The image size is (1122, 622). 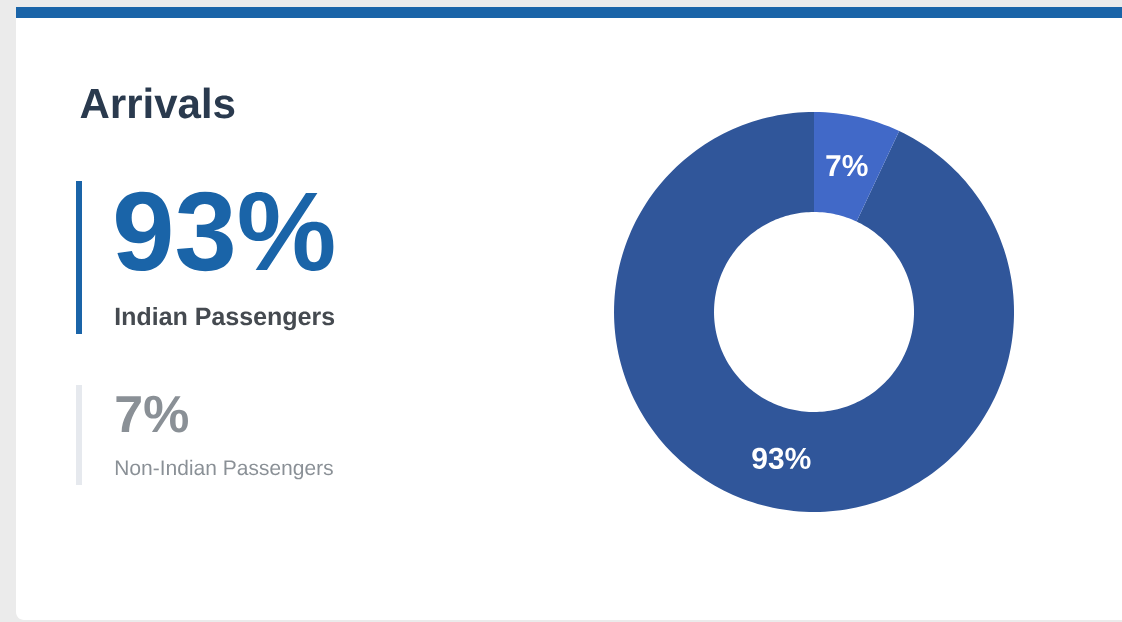 What do you see at coordinates (225, 231) in the screenshot?
I see `text: 93%` at bounding box center [225, 231].